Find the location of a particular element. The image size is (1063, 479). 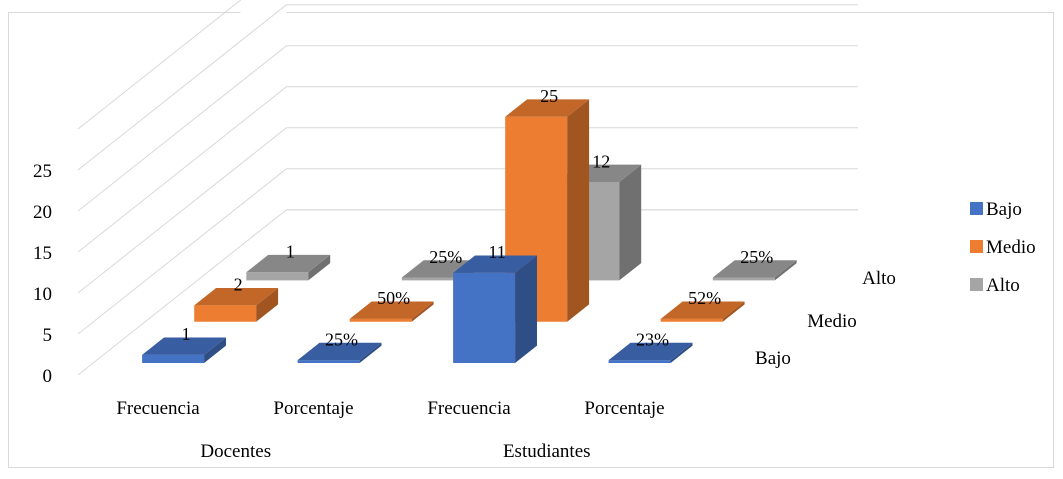

group-label: Docentes is located at coordinates (235, 451).